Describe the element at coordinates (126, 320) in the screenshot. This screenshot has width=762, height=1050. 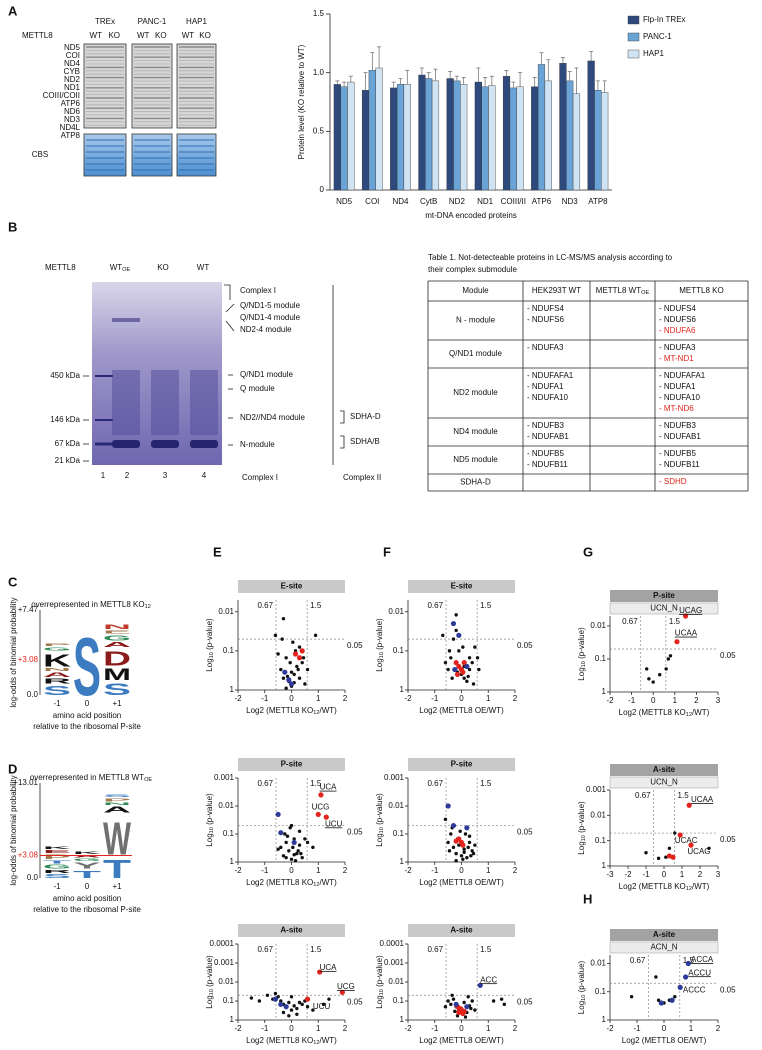
I see `gel-band` at that location.